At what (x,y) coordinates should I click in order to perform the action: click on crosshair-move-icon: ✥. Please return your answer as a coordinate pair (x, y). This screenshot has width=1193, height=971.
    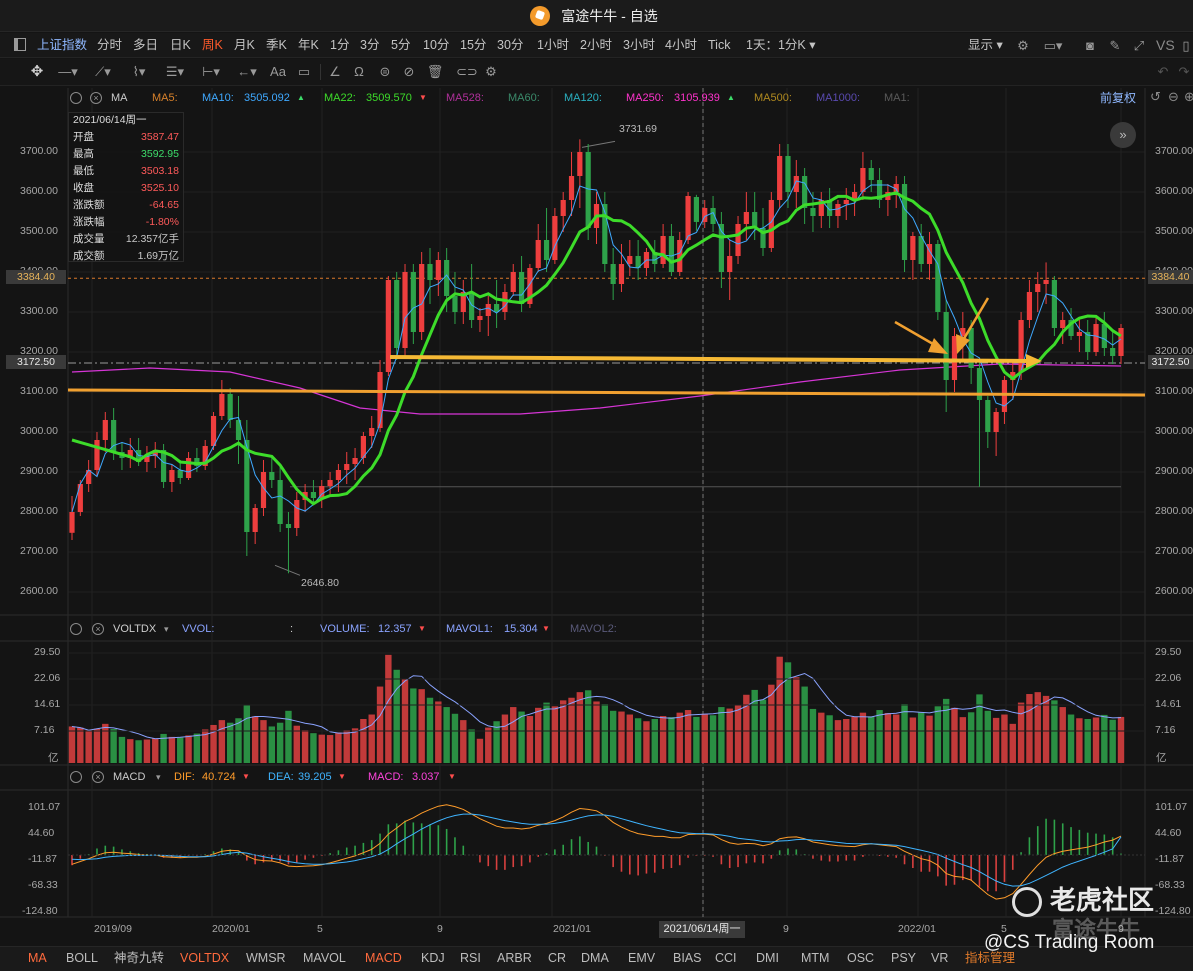
    Looking at the image, I should click on (37, 71).